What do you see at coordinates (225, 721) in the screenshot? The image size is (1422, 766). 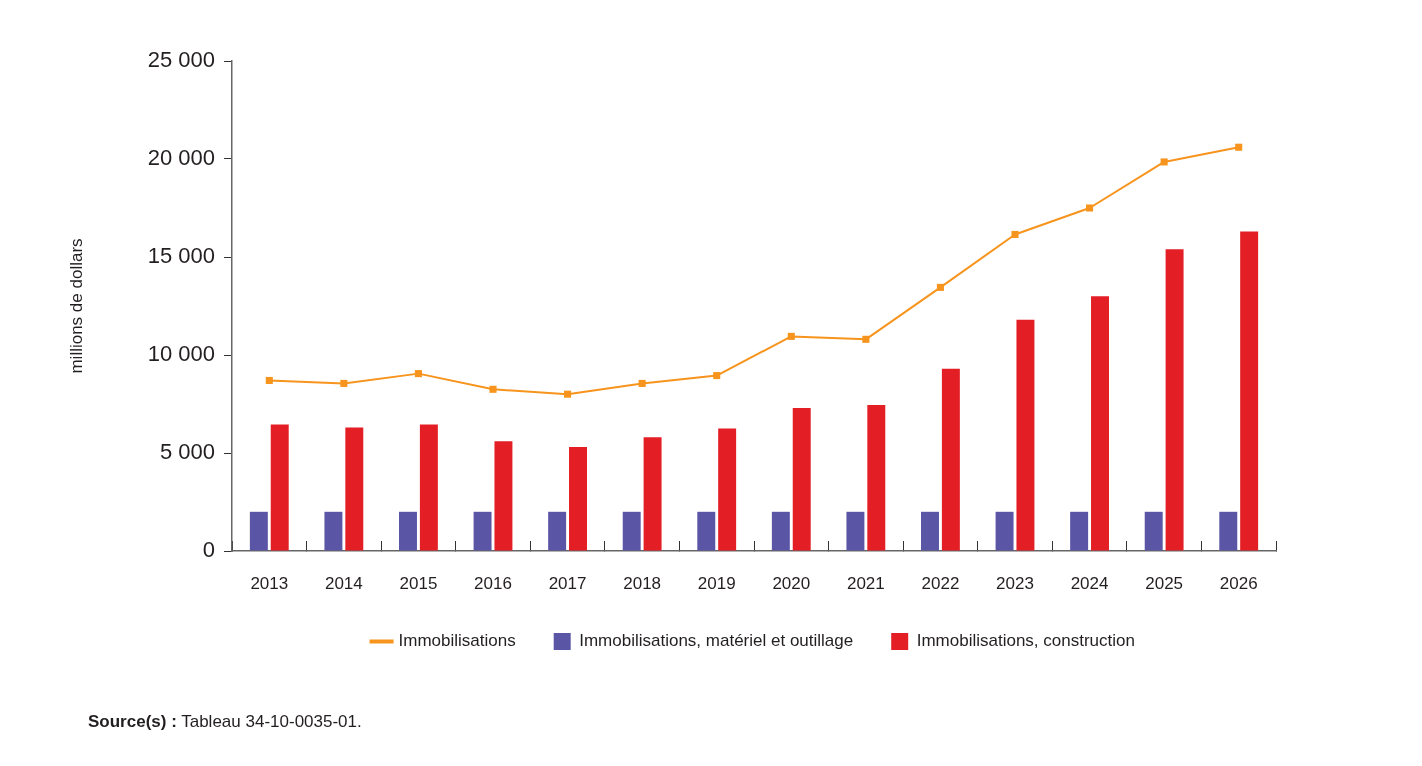 I see `source-note: Source(s) : Tableau 34-10-0035-01.` at bounding box center [225, 721].